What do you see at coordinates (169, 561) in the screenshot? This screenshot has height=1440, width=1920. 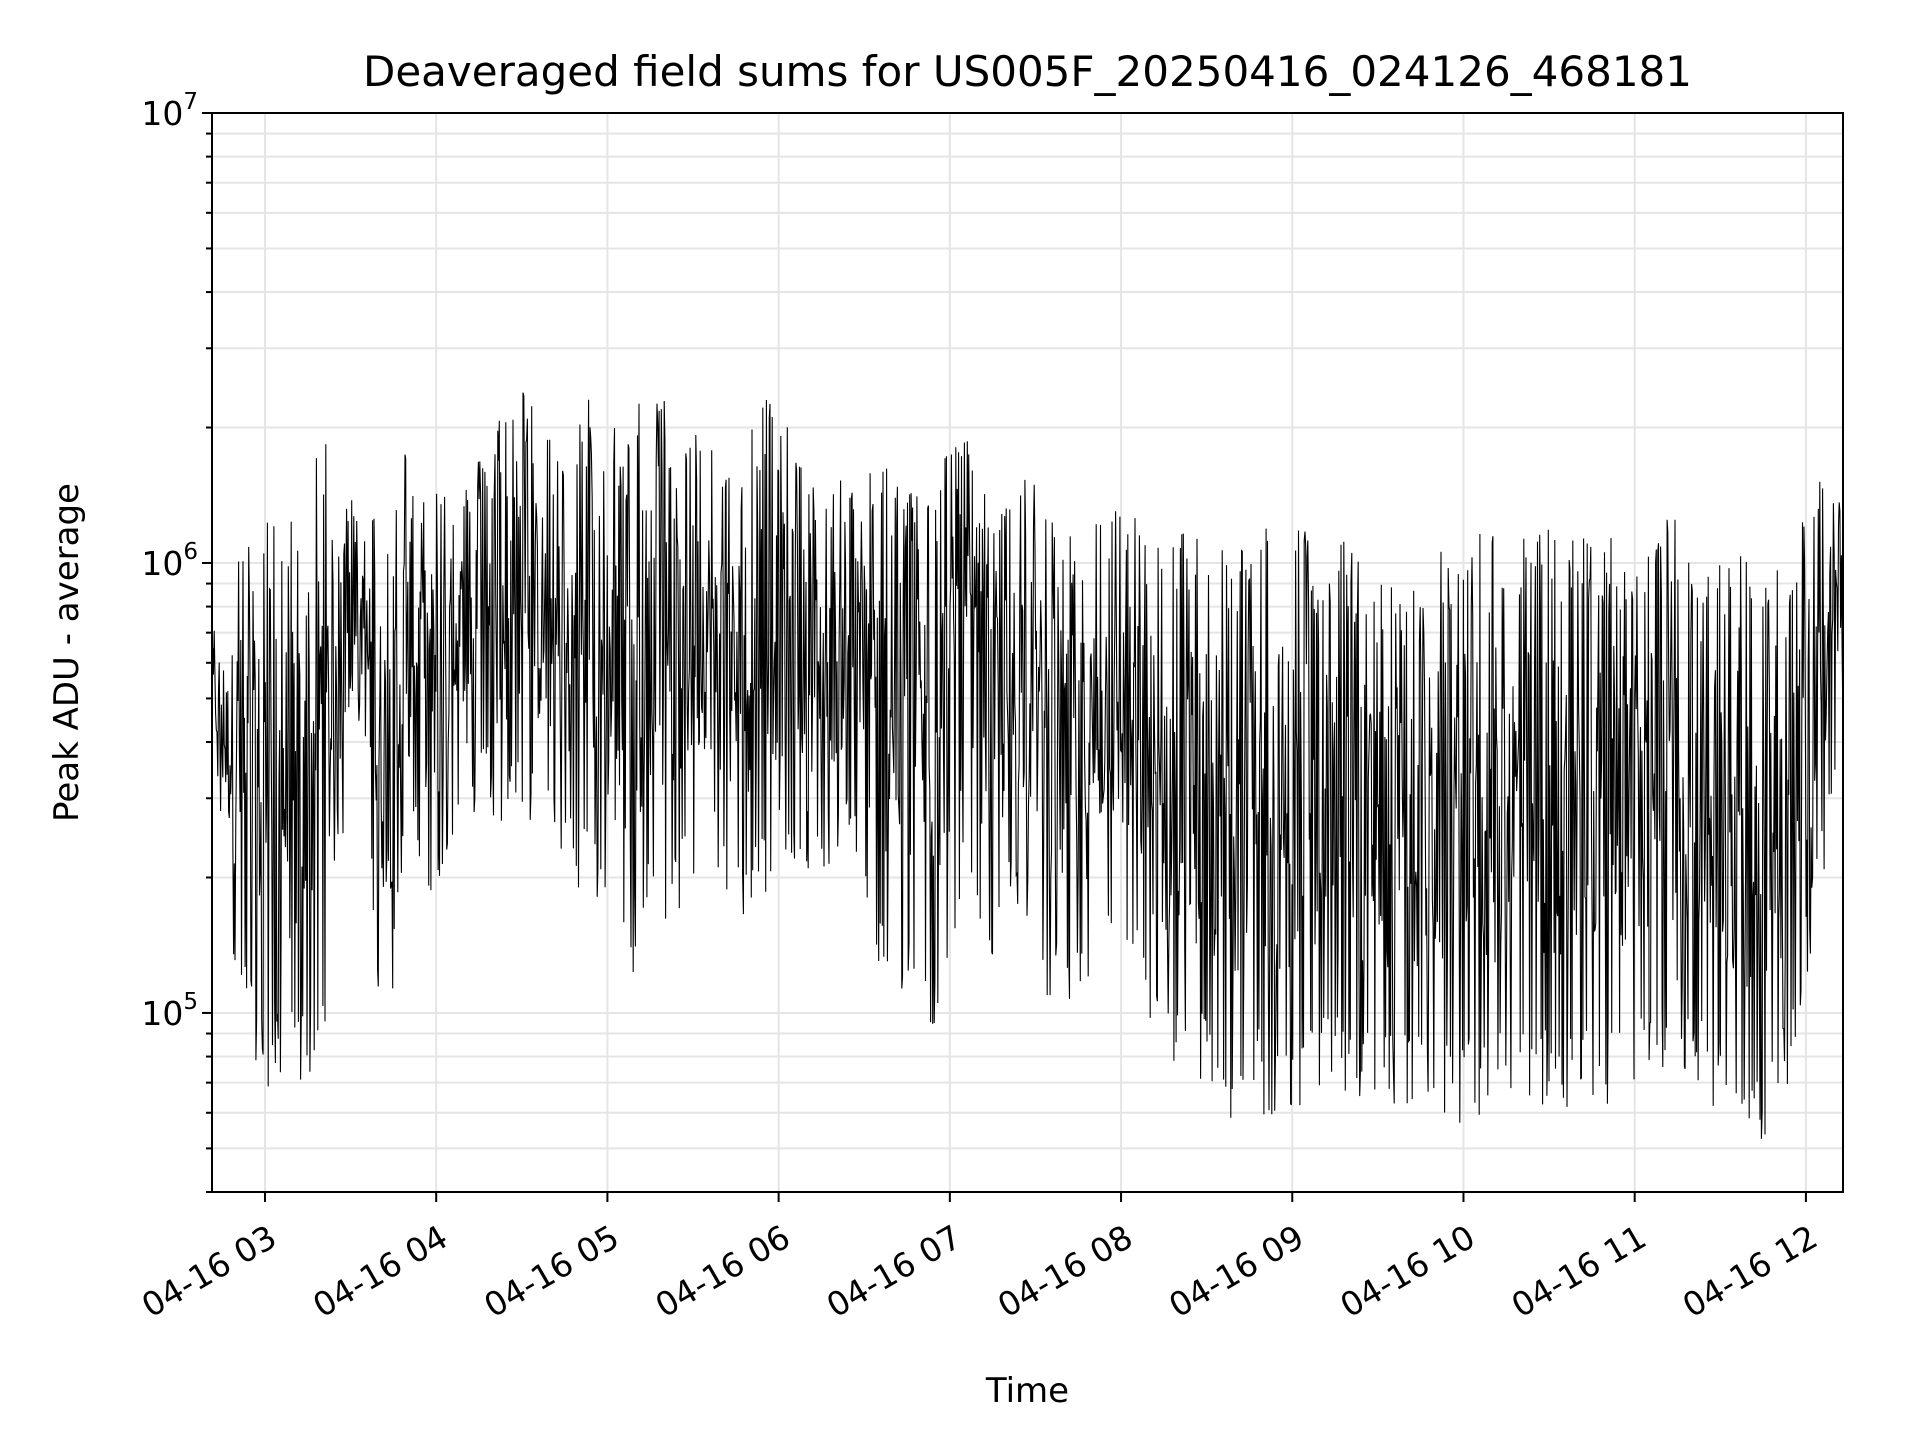 I see `y-tick-label: 10⁶` at bounding box center [169, 561].